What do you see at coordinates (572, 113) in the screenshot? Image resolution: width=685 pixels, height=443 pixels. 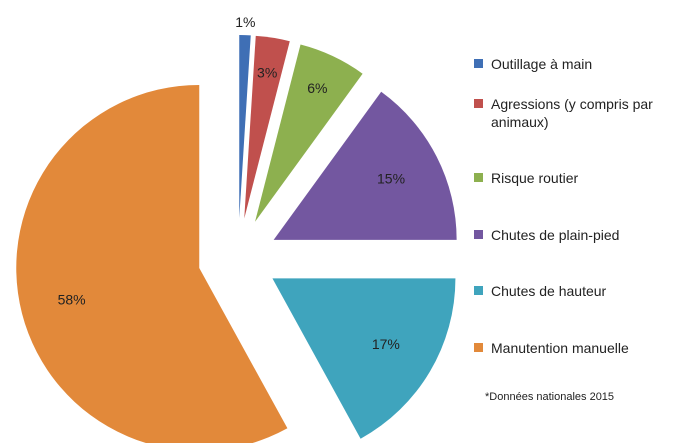 I see `legend-label: Agressions (y compris par animaux)` at bounding box center [572, 113].